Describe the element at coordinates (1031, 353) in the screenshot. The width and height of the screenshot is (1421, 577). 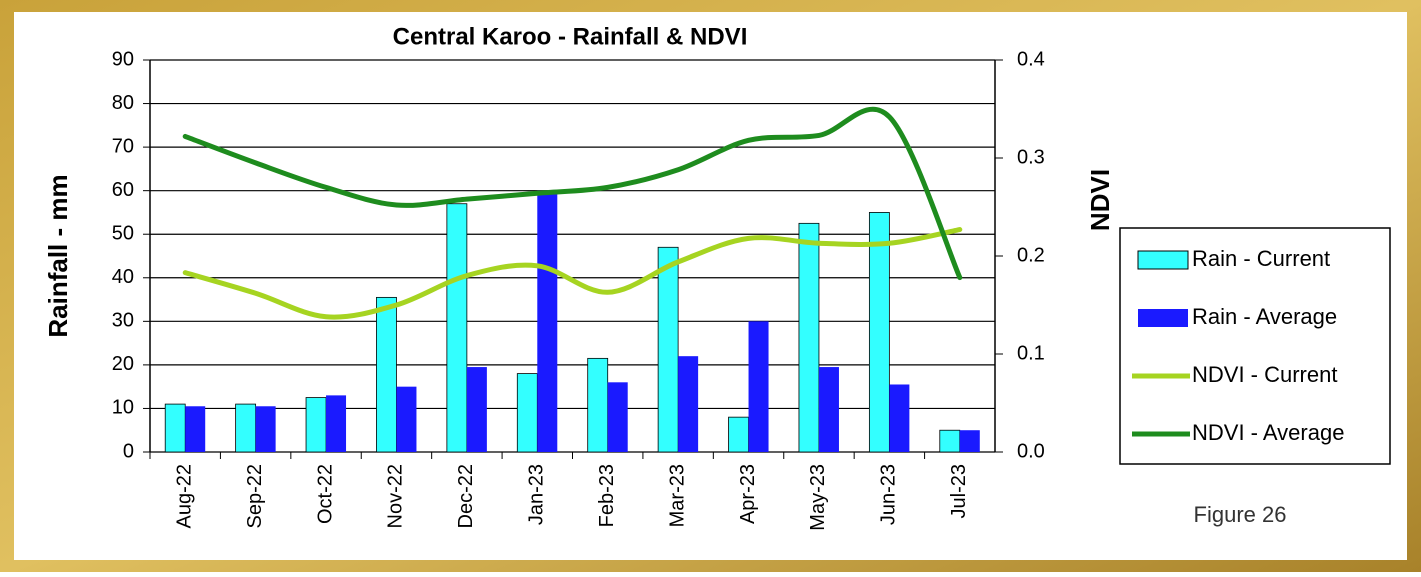
I see `y2-tick-label: 0.1` at that location.